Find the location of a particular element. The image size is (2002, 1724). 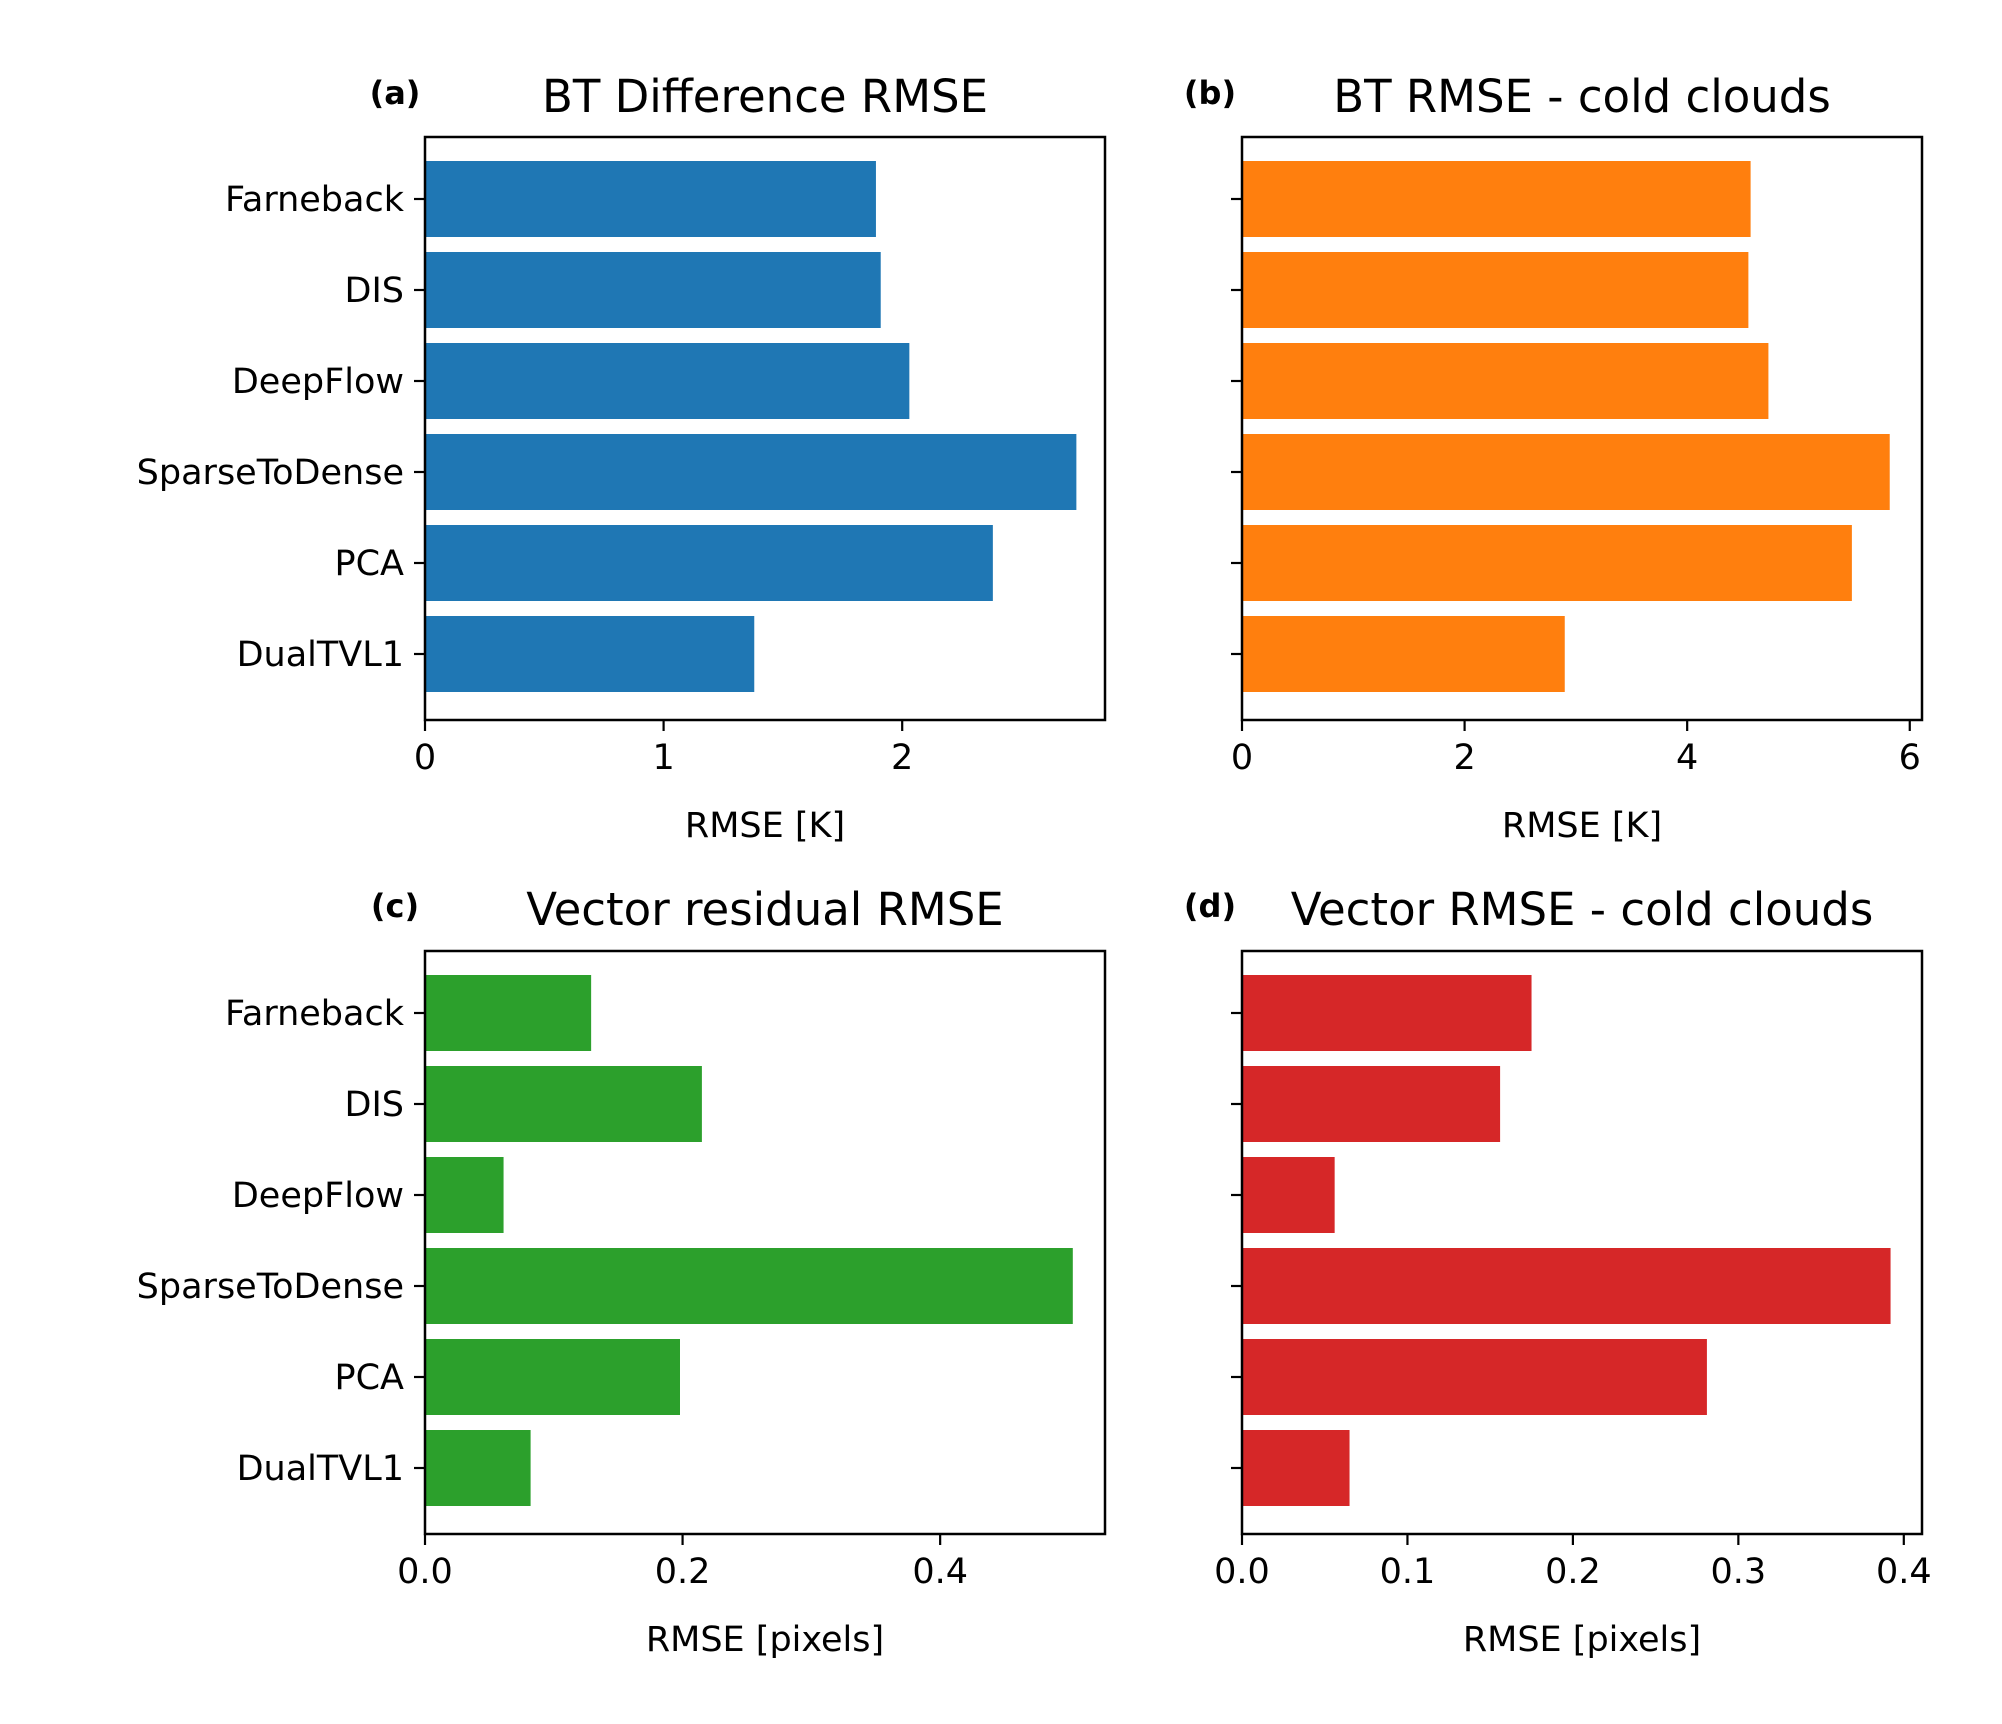

panel-b-bar-farneback is located at coordinates (1496, 199).